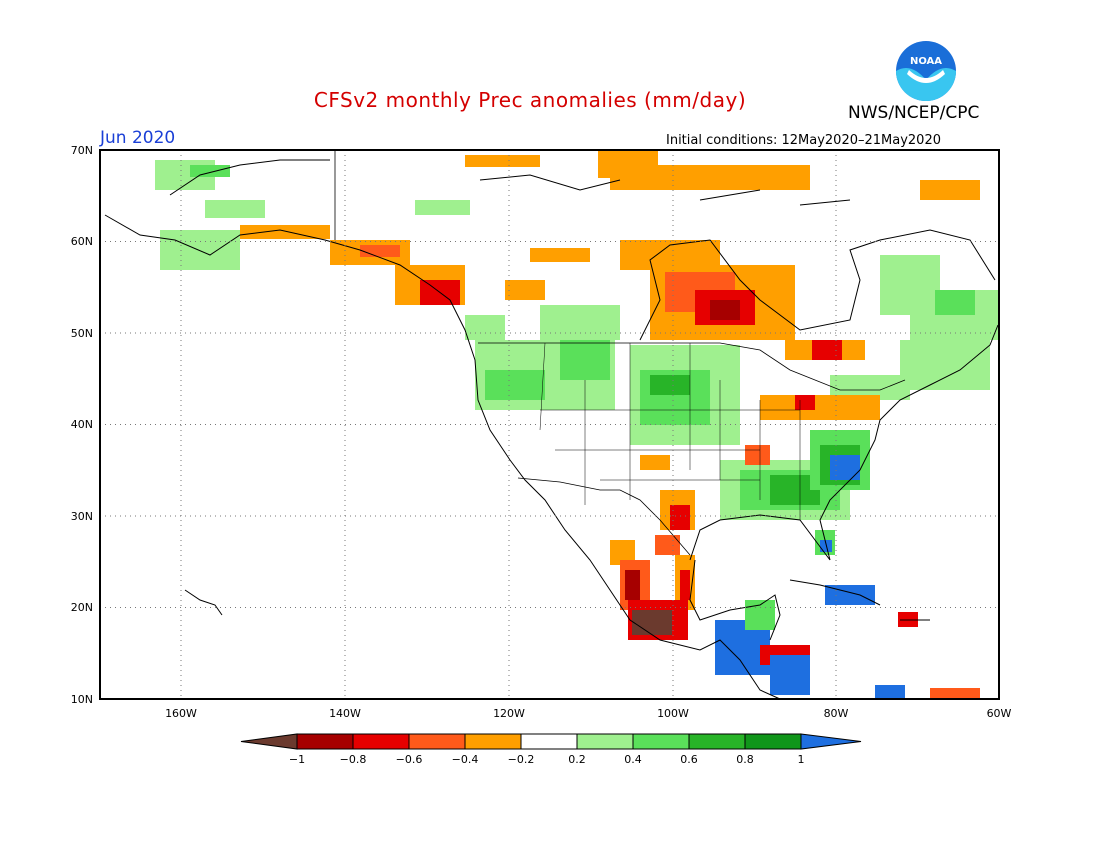  I want to click on state-borders, so click(670, 431).